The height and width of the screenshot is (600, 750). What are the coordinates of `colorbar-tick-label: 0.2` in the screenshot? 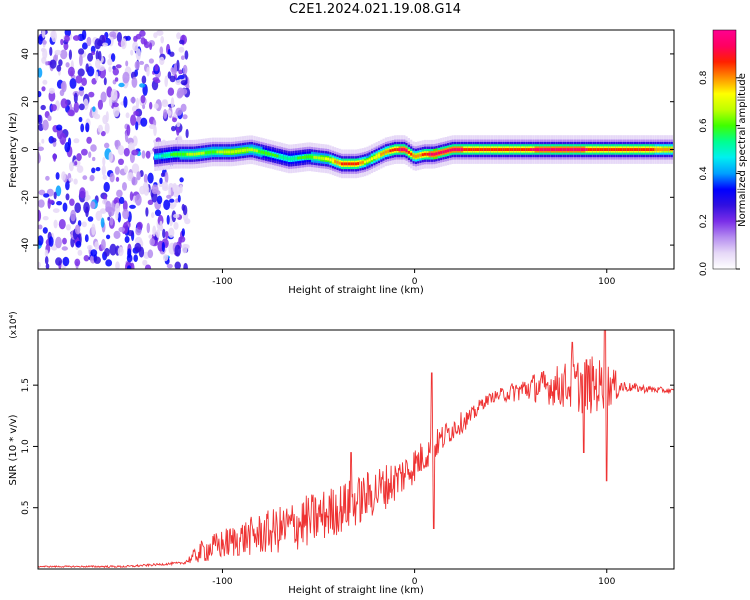 It's located at (704, 221).